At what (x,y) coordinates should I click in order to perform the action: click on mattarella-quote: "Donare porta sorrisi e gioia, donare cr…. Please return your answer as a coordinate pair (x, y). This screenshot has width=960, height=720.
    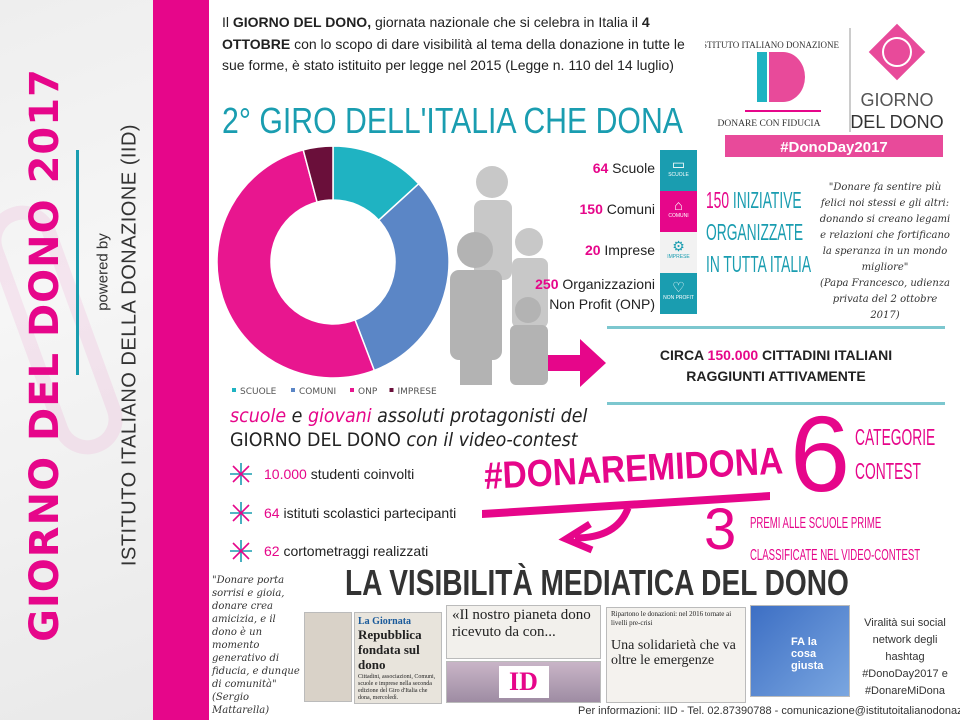
    Looking at the image, I should click on (256, 645).